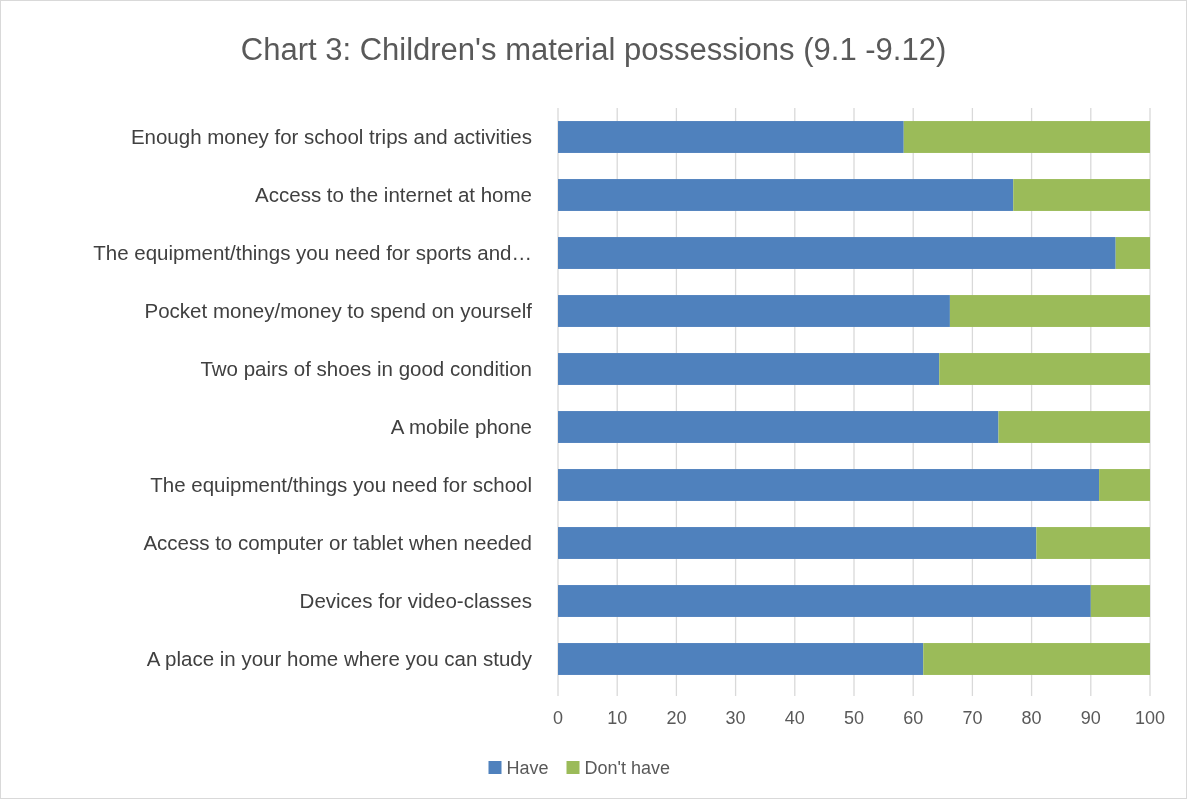 The image size is (1187, 799). Describe the element at coordinates (337, 543) in the screenshot. I see `y-tick-label: Access to computer or tablet when needed` at that location.